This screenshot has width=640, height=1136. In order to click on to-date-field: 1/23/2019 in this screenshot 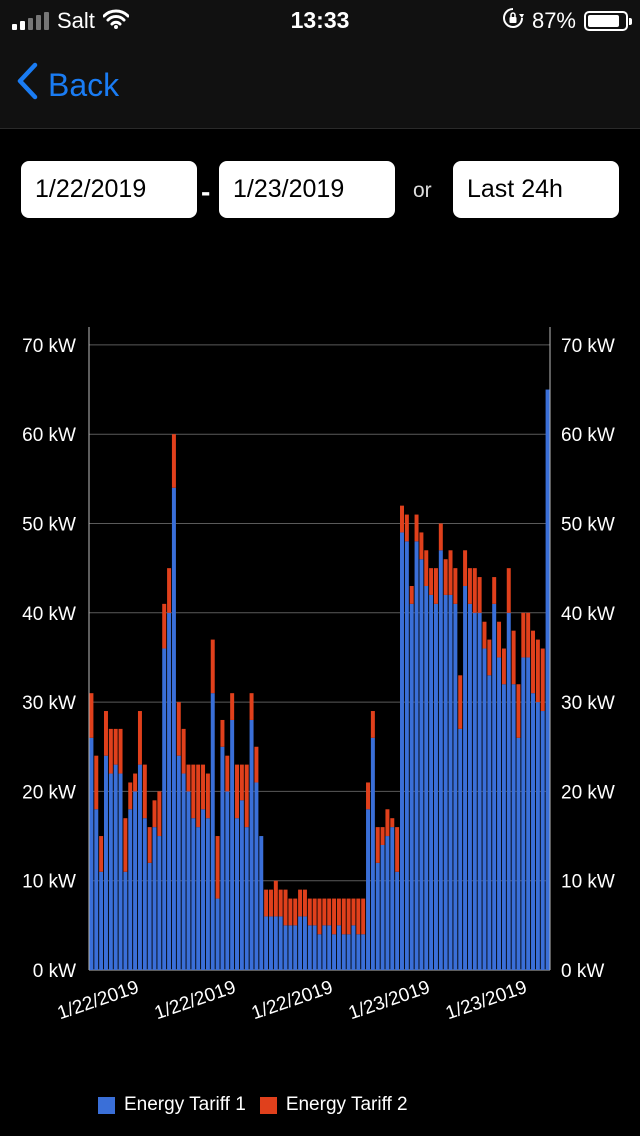, I will do `click(307, 189)`.